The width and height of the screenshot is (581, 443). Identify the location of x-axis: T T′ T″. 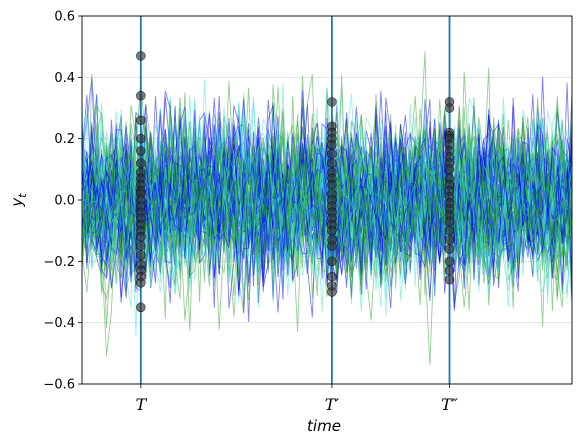
(296, 399).